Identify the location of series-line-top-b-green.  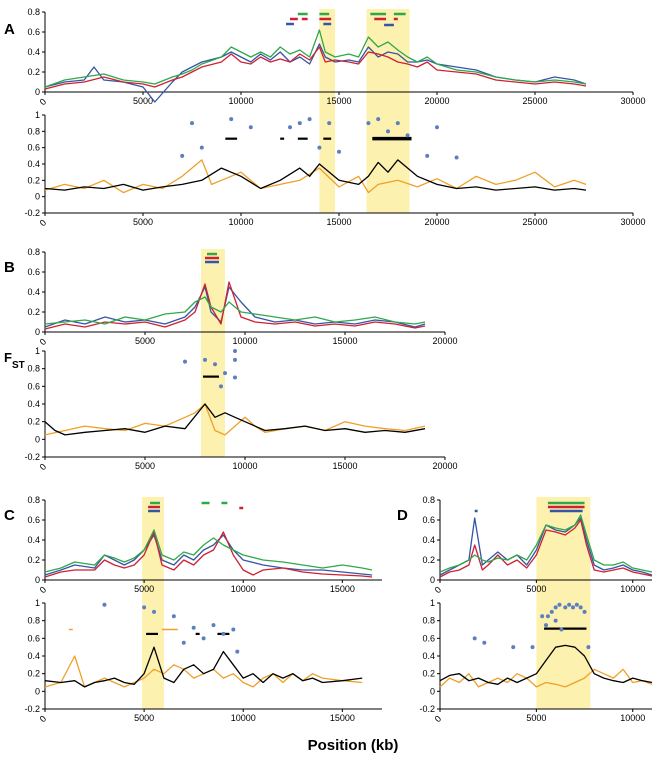
(235, 310).